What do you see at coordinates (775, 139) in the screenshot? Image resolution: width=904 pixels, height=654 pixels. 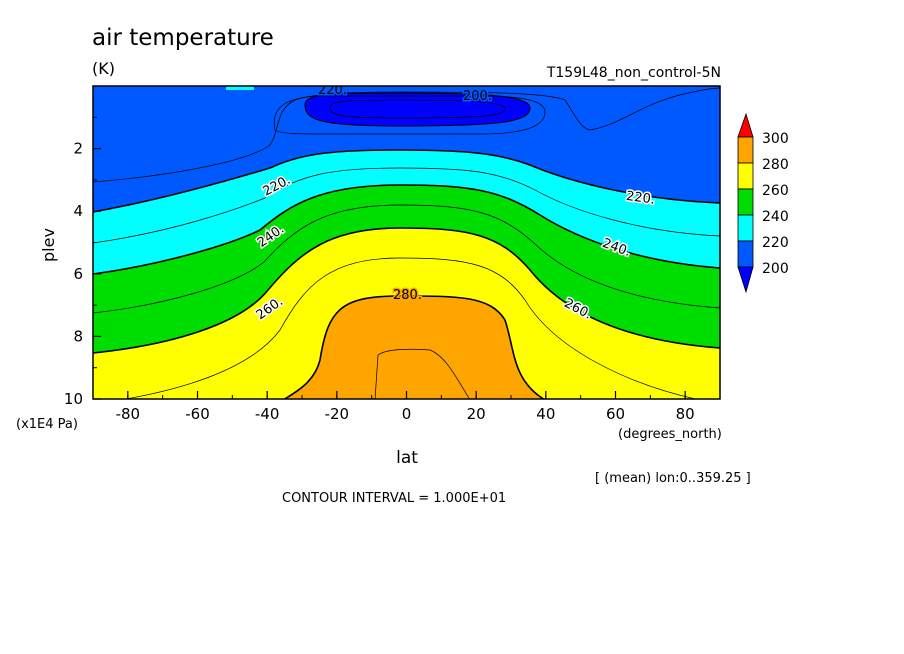 I see `colorbar-label: 300` at bounding box center [775, 139].